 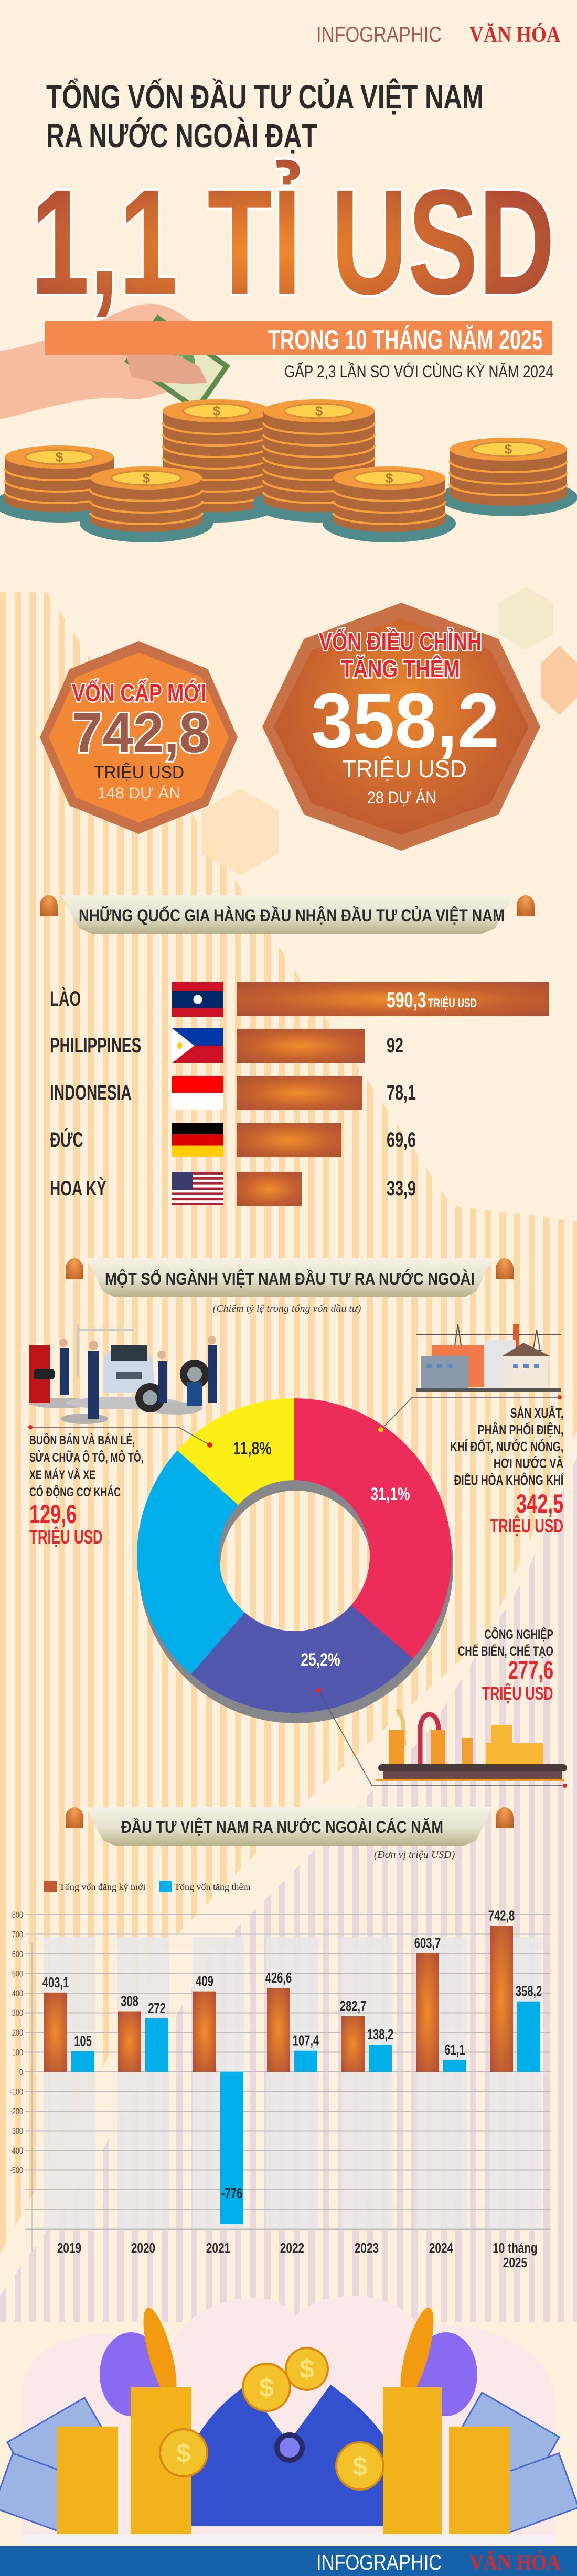 I want to click on adjusted-capital-label-2: TĂNG THÊM, so click(x=400, y=668).